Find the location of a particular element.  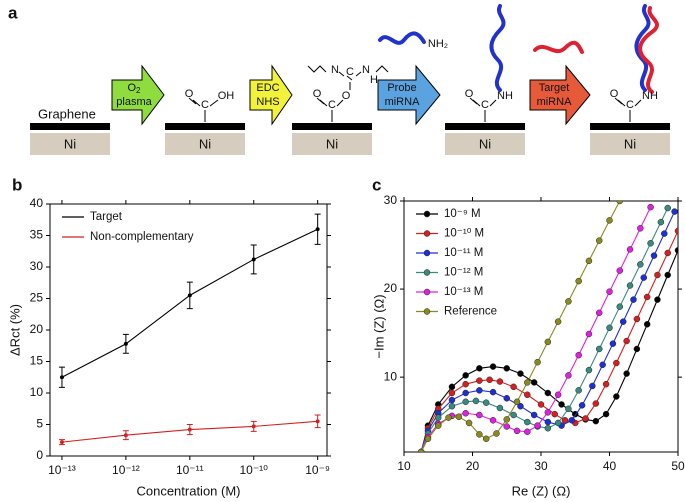

step-subscript: 2 is located at coordinates (138, 90).